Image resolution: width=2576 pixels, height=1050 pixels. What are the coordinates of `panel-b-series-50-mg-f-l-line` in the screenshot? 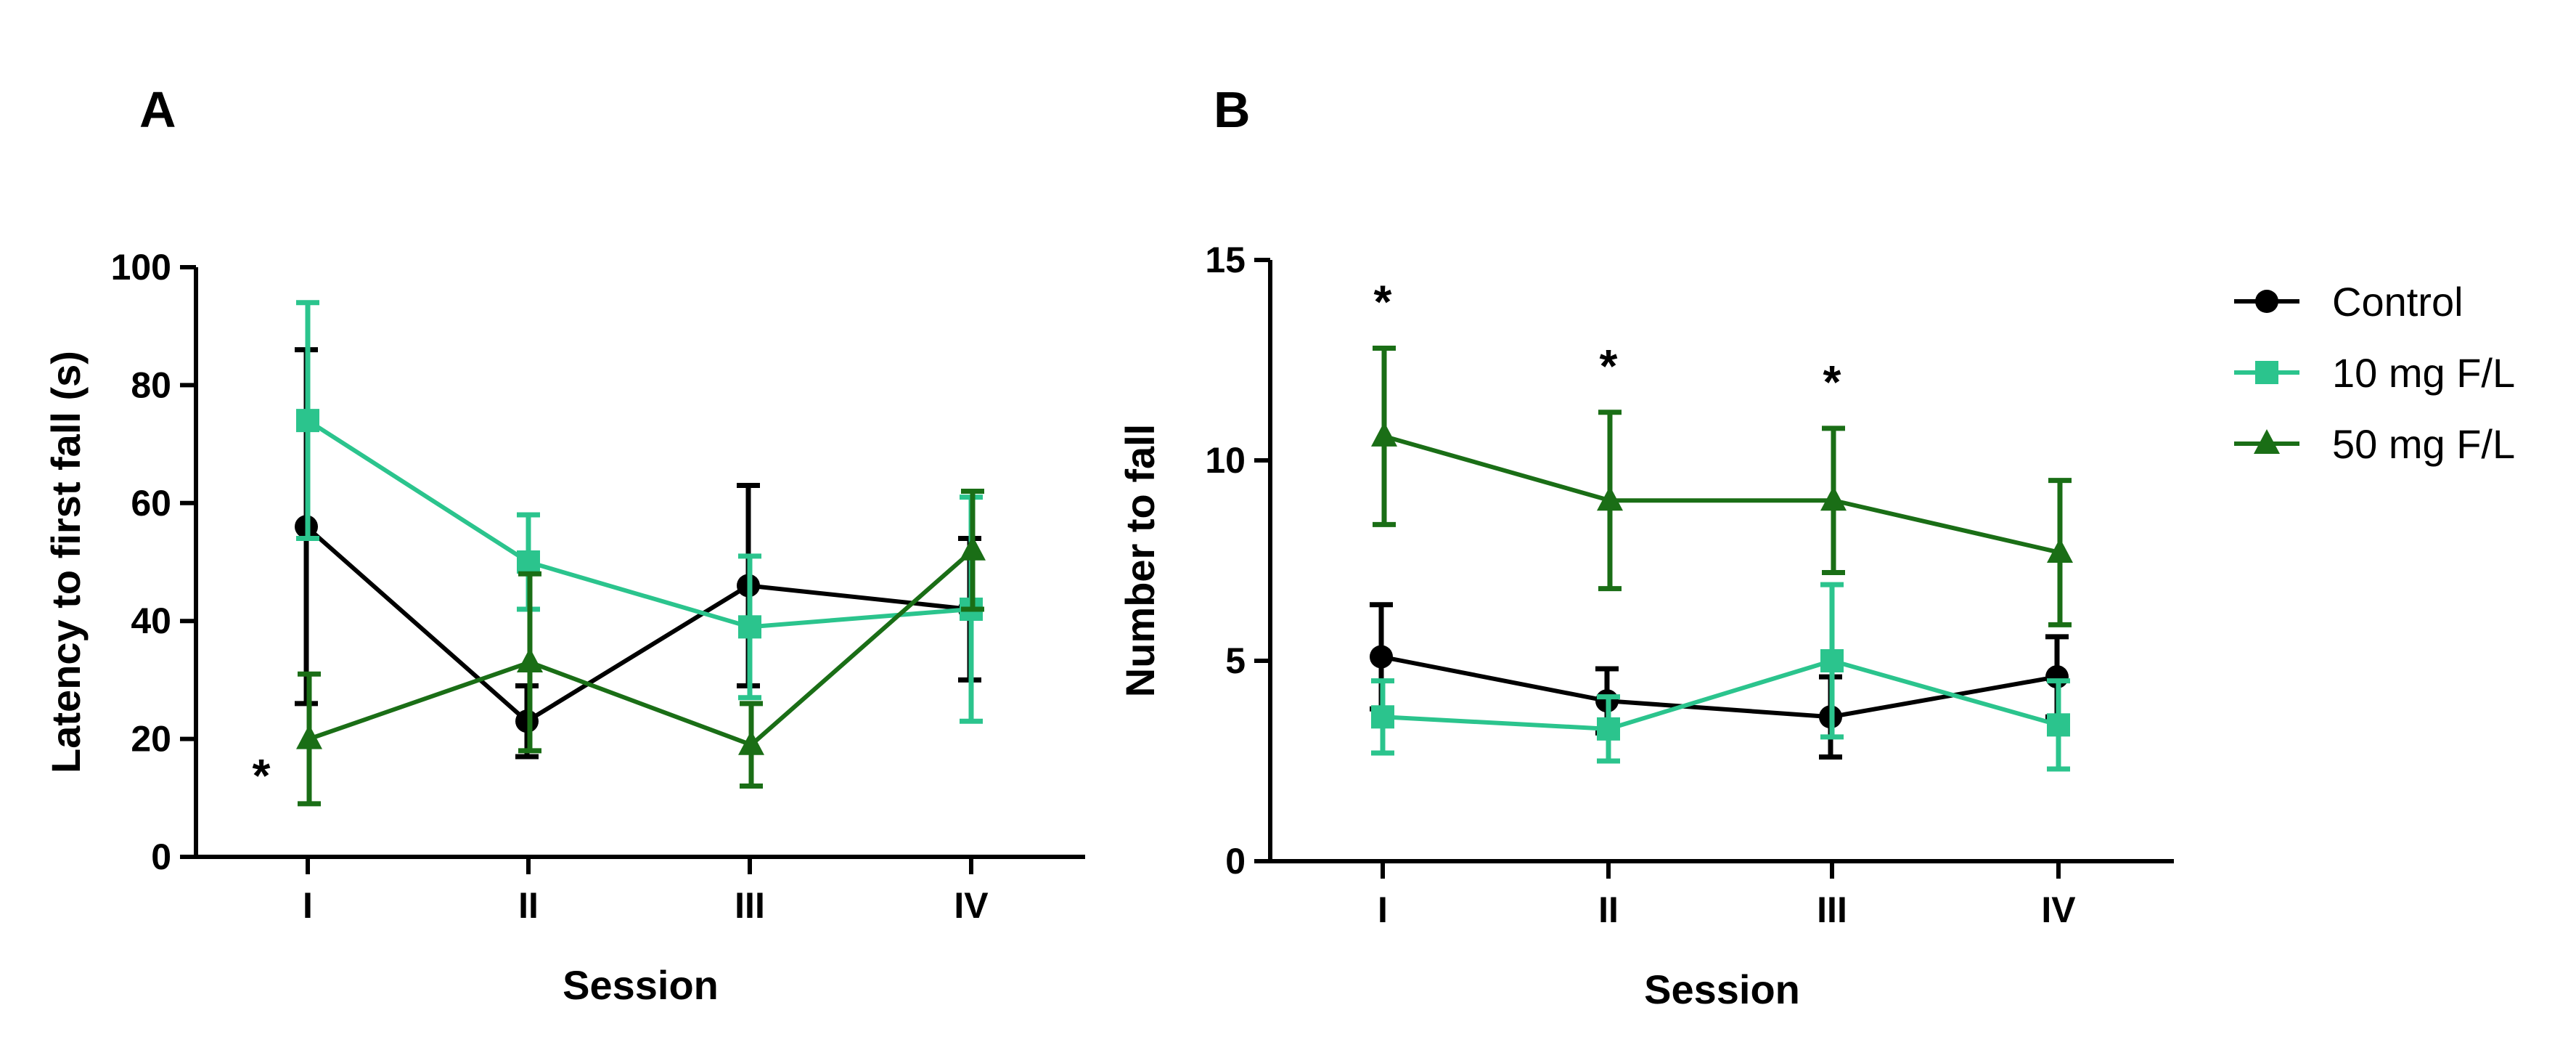 It's located at (1722, 494).